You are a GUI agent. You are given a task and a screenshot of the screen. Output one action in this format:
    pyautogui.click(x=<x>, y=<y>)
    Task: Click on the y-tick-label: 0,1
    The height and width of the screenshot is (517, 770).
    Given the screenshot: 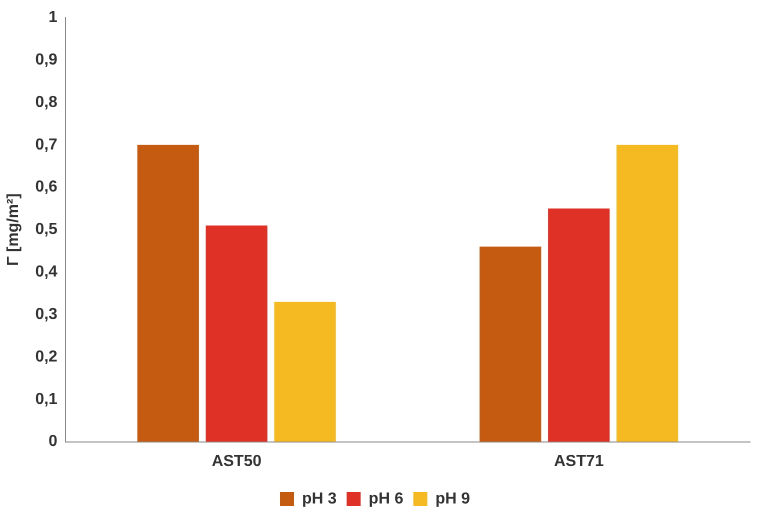 What is the action you would take?
    pyautogui.click(x=46, y=399)
    